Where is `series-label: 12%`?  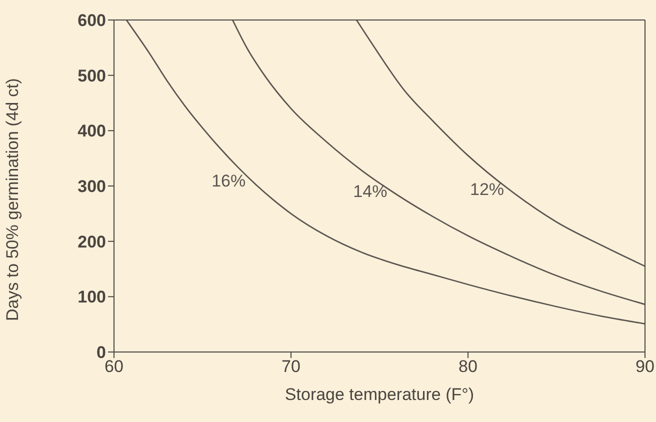 series-label: 12% is located at coordinates (487, 190).